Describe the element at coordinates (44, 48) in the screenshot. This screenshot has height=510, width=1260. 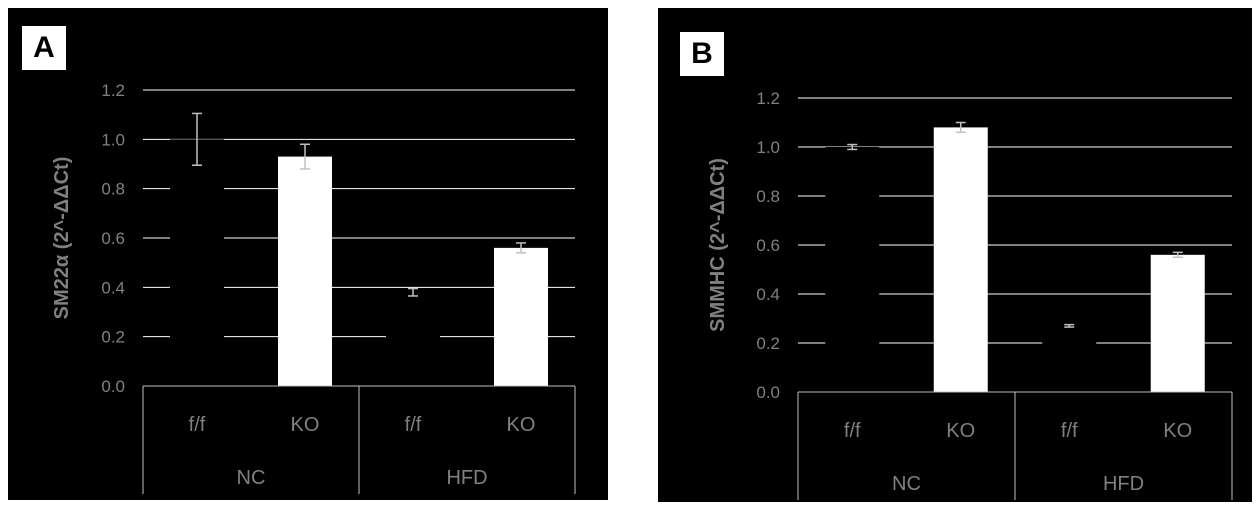
I see `panel-label-a: A` at that location.